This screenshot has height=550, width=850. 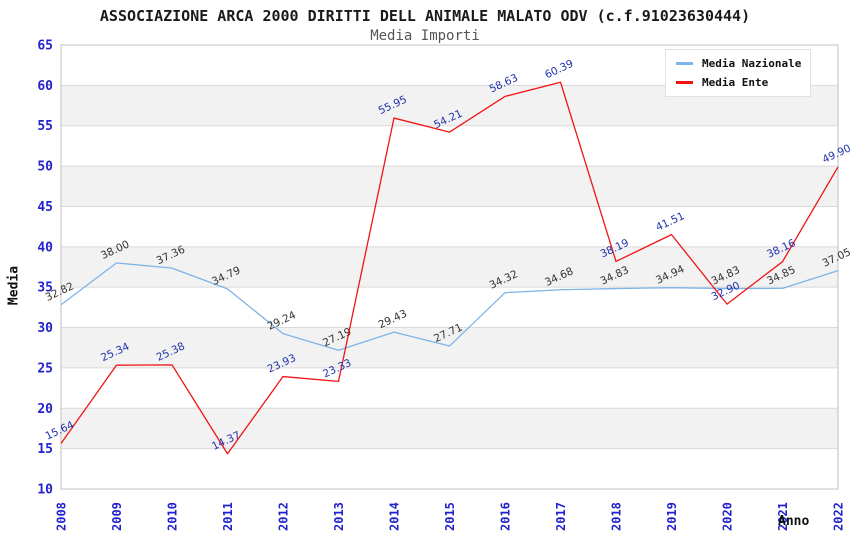 I want to click on legend-item-media-nazionale: Media Nazionale, so click(x=743, y=63).